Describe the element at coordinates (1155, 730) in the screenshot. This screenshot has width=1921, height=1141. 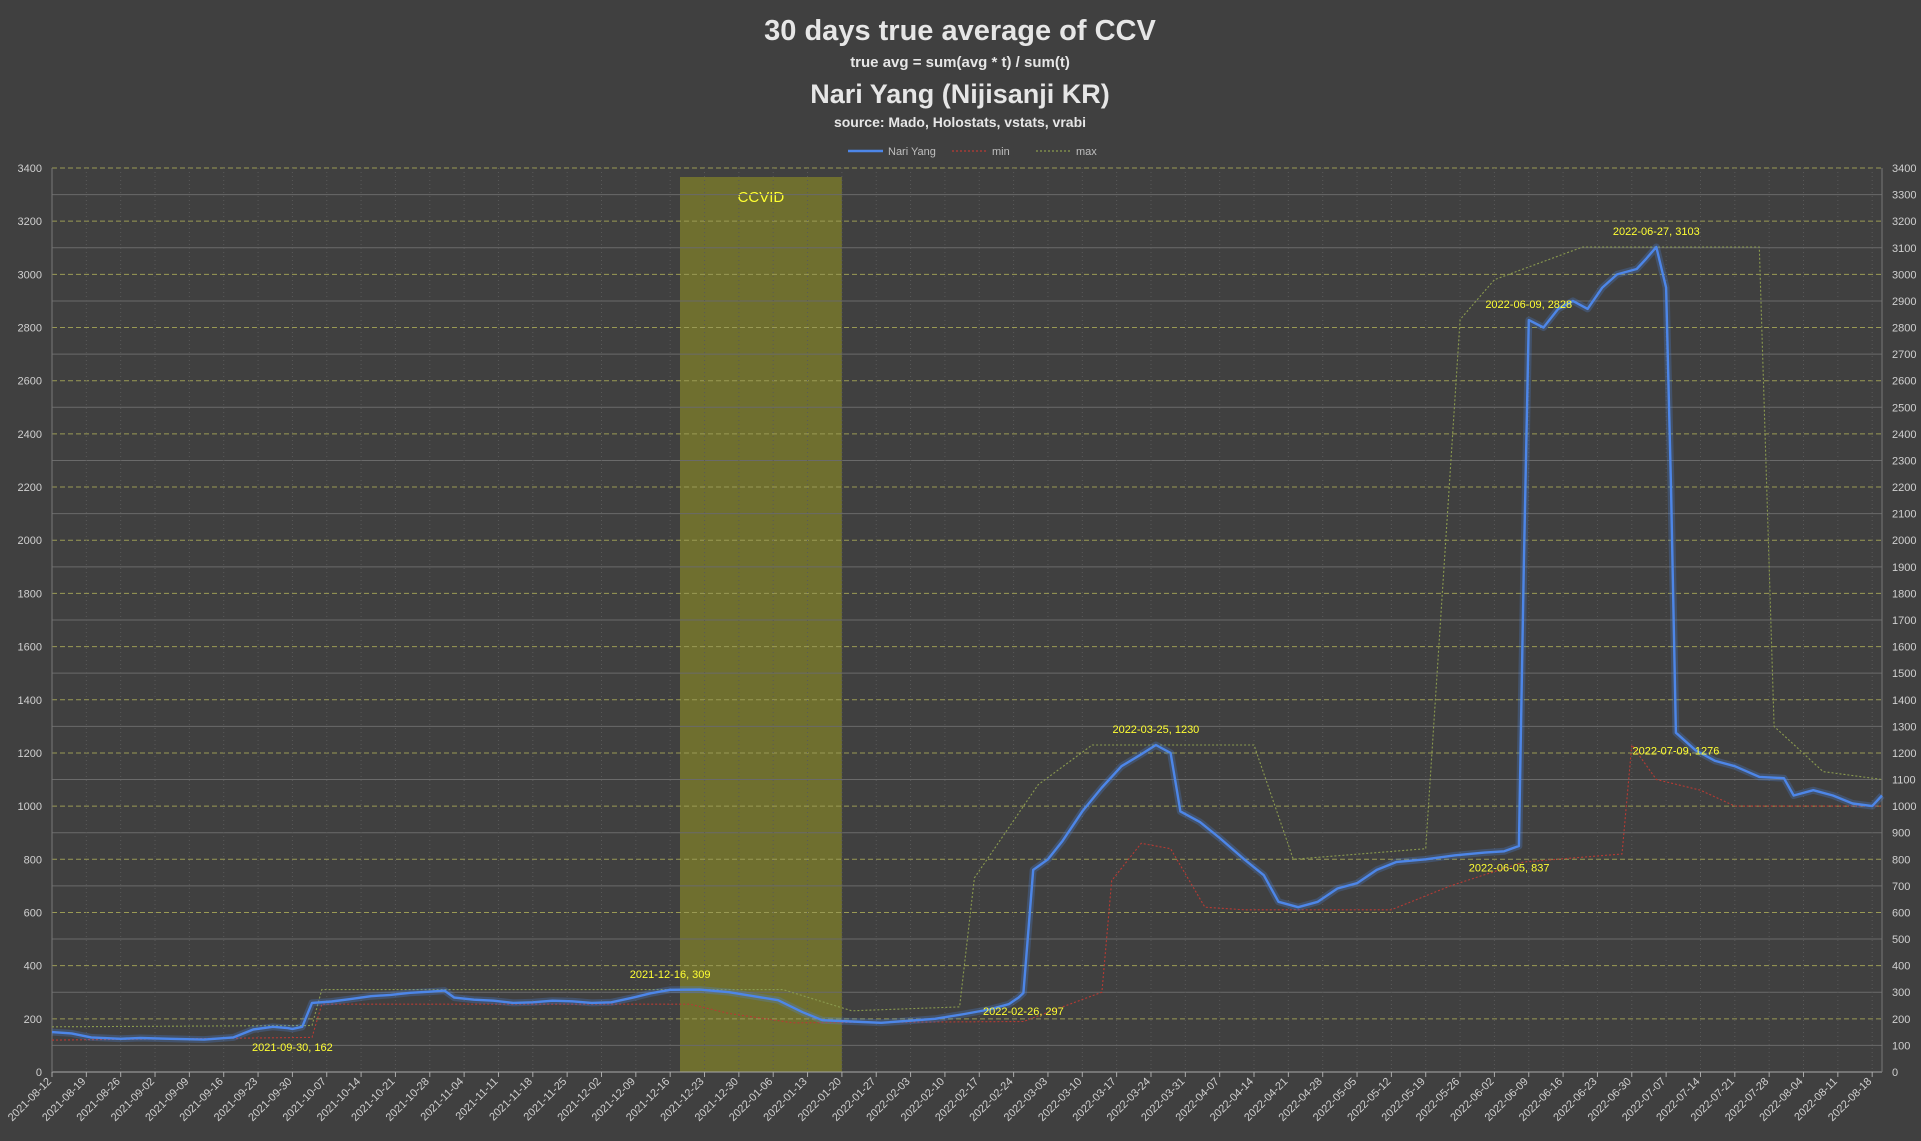
I see `data-label: 2022-03-25, 1230` at that location.